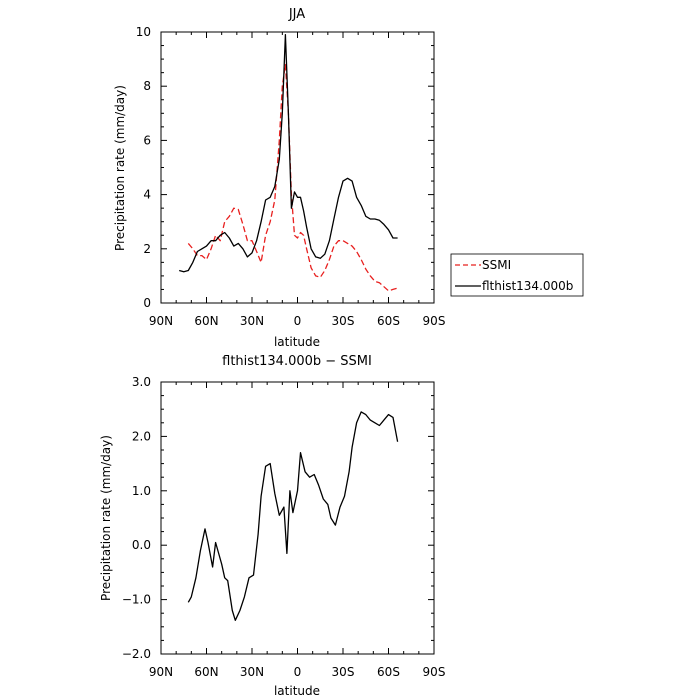 This screenshot has height=700, width=700. Describe the element at coordinates (293, 516) in the screenshot. I see `series-line-difference` at that location.